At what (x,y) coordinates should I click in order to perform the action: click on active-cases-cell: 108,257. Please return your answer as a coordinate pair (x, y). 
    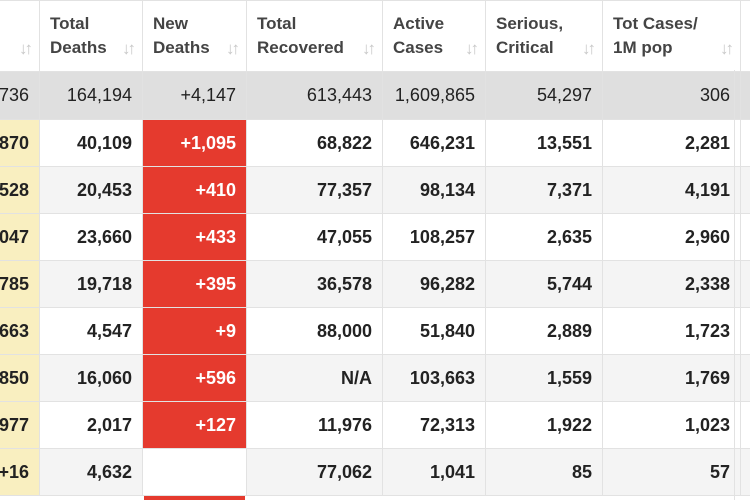
    Looking at the image, I should click on (434, 237).